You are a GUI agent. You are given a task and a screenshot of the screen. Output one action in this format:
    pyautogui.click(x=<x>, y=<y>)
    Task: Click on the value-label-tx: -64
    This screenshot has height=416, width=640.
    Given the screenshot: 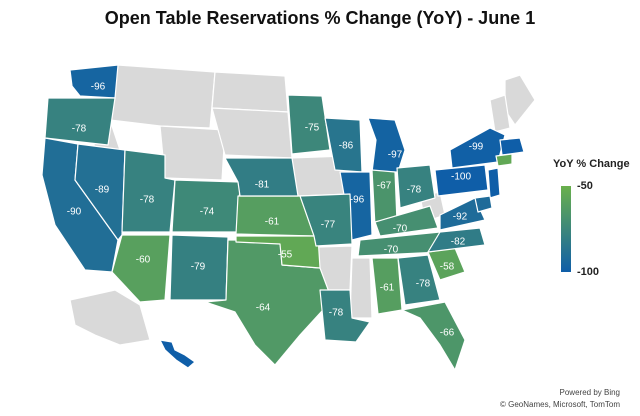 What is the action you would take?
    pyautogui.click(x=263, y=308)
    